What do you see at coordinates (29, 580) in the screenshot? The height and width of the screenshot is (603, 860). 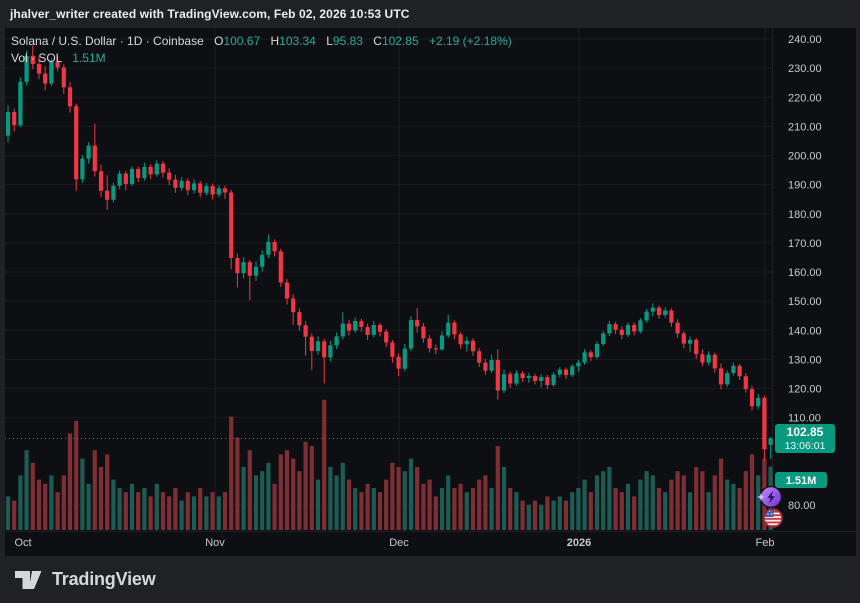 I see `tradingview-logo-icon` at bounding box center [29, 580].